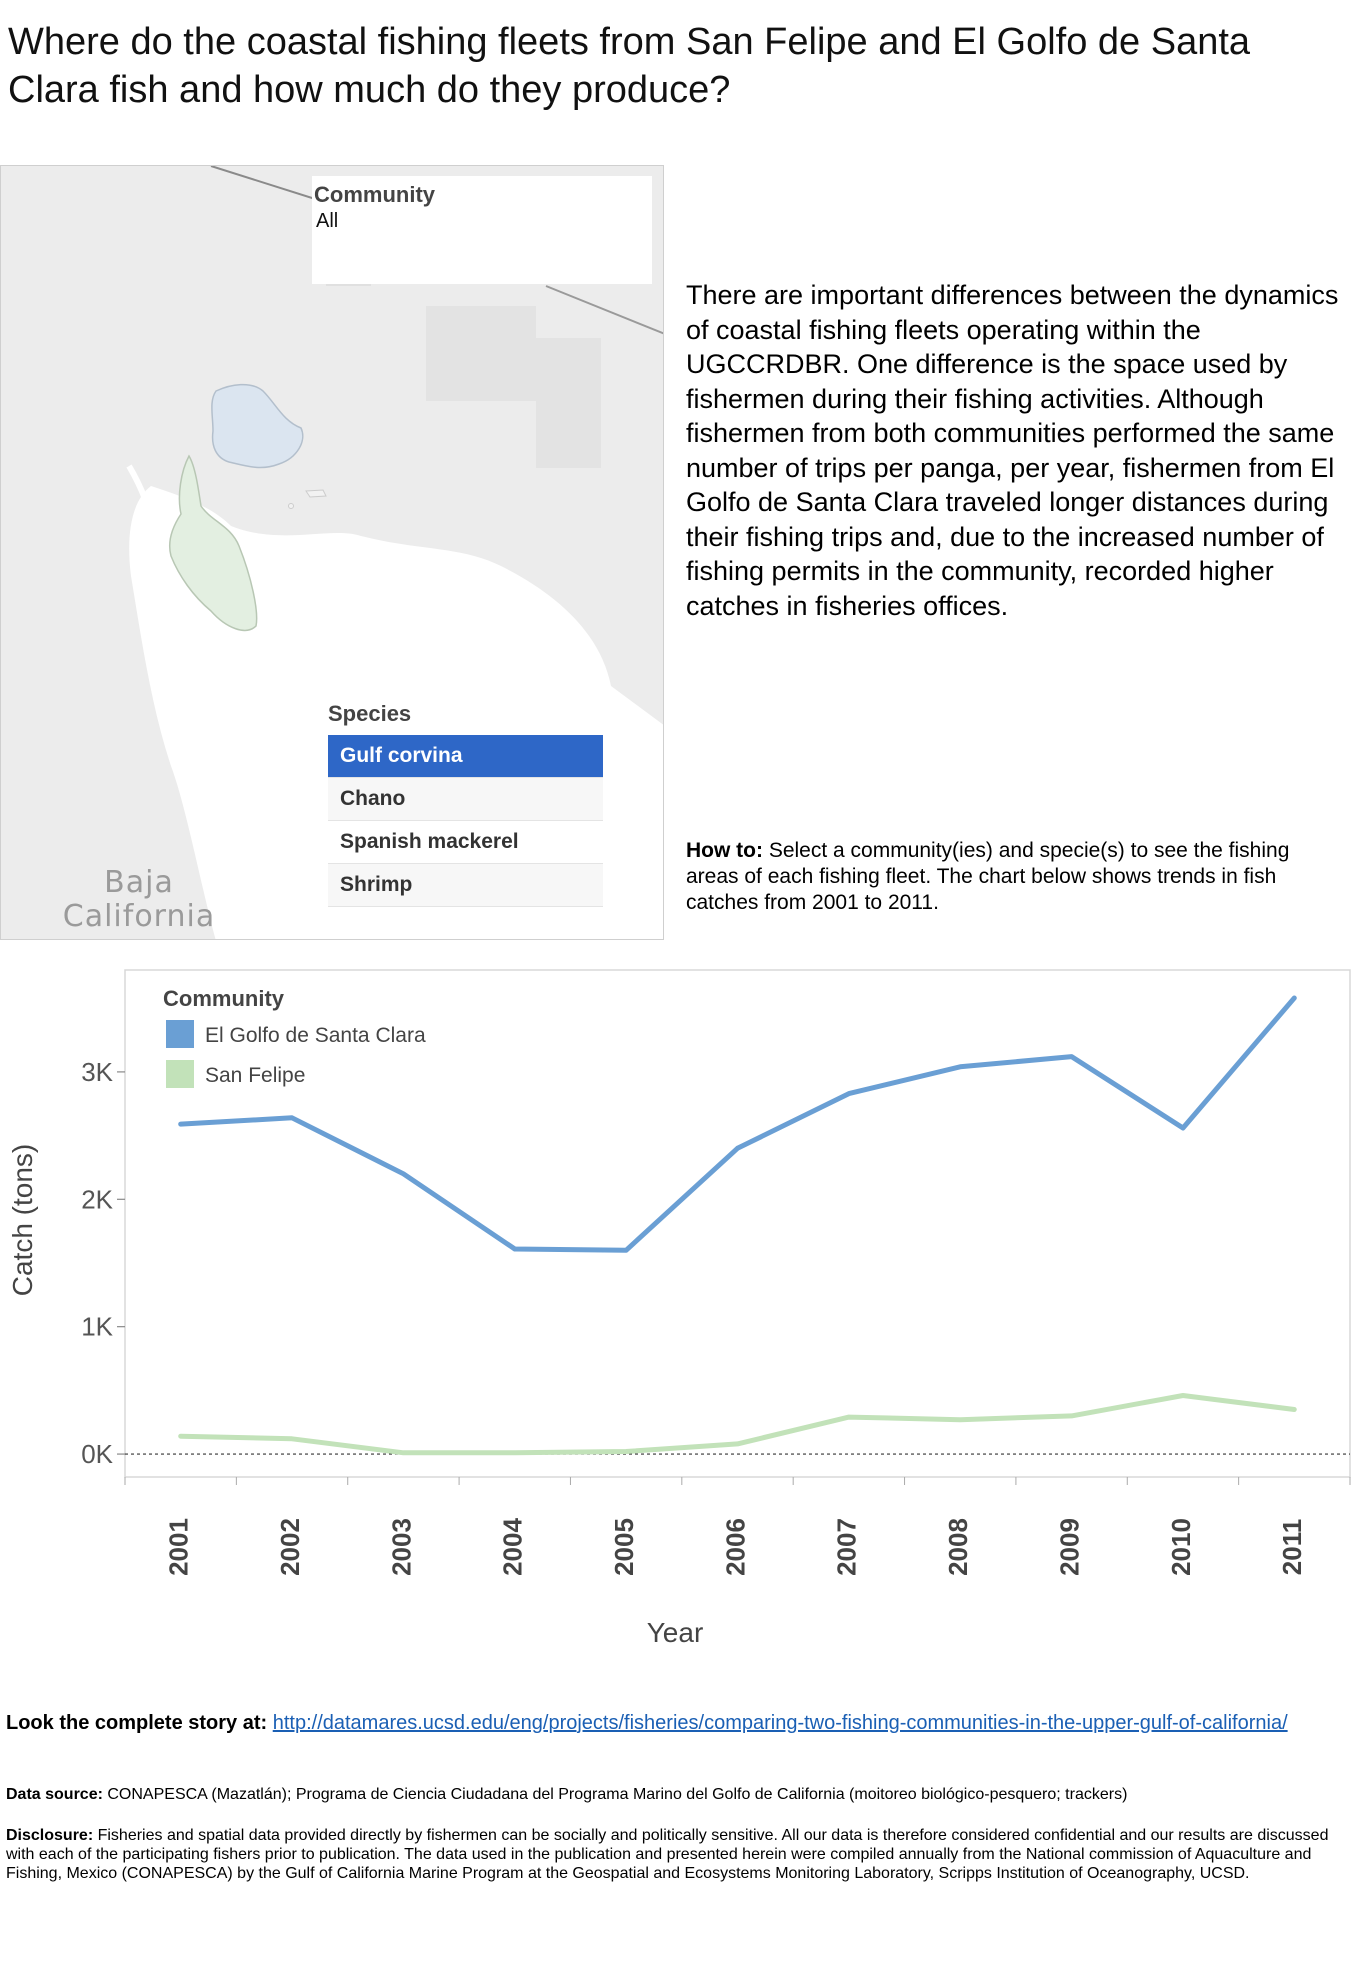 The image size is (1360, 1968). Describe the element at coordinates (465, 885) in the screenshot. I see `species-option-shrimp: Shrimp` at that location.